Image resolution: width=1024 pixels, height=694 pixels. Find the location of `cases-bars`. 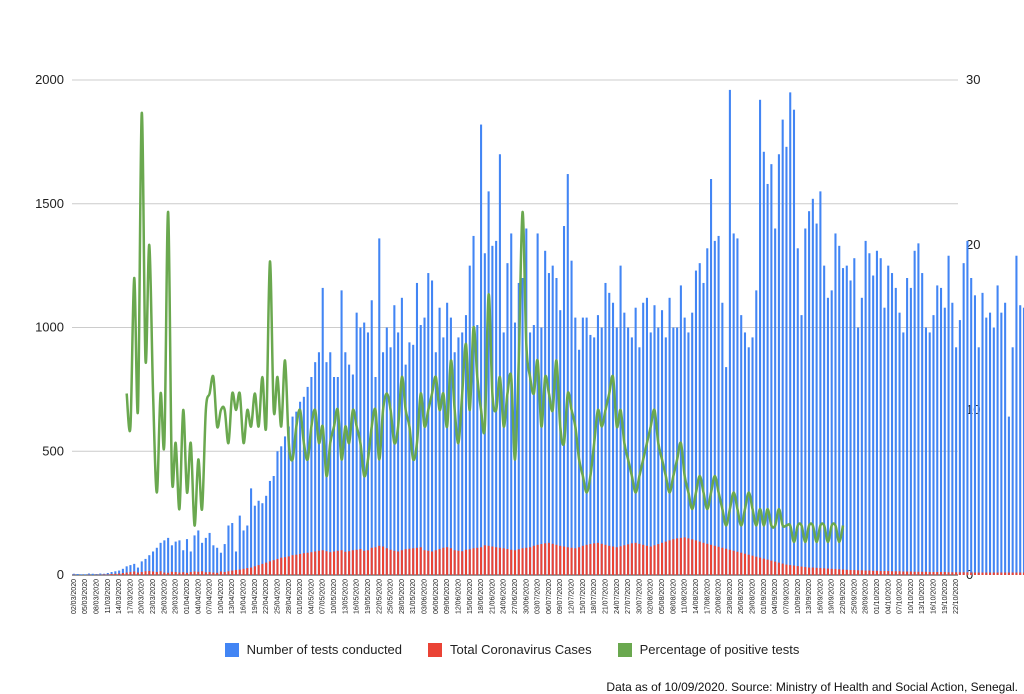

cases-bars is located at coordinates (548, 556).